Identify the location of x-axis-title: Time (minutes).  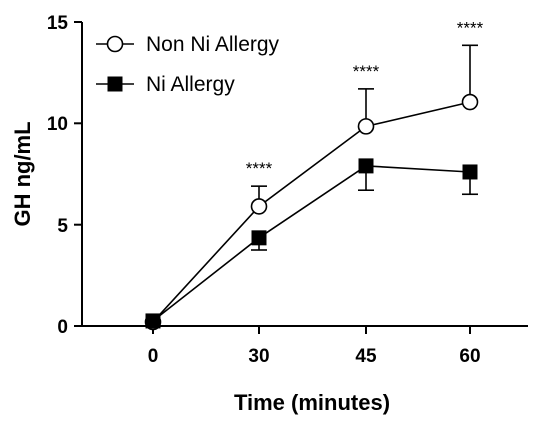
(312, 402).